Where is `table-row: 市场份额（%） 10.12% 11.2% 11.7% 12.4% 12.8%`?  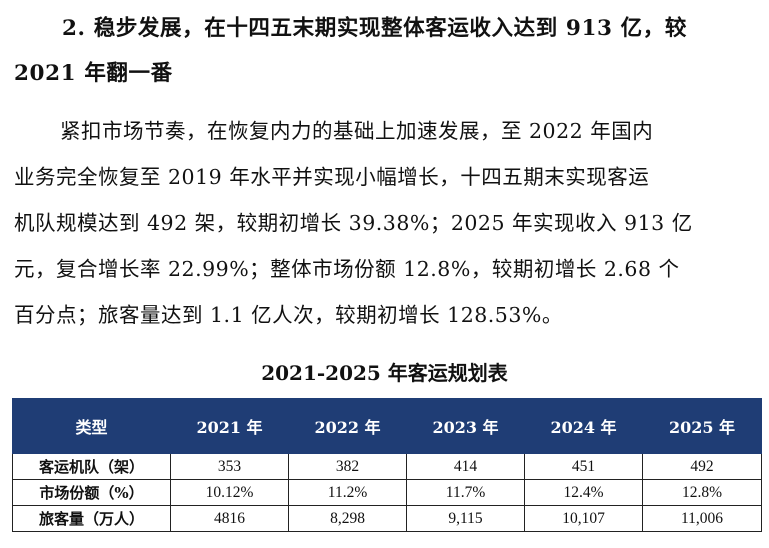
table-row: 市场份额（%） 10.12% 11.2% 11.7% 12.4% 12.8% is located at coordinates (387, 492).